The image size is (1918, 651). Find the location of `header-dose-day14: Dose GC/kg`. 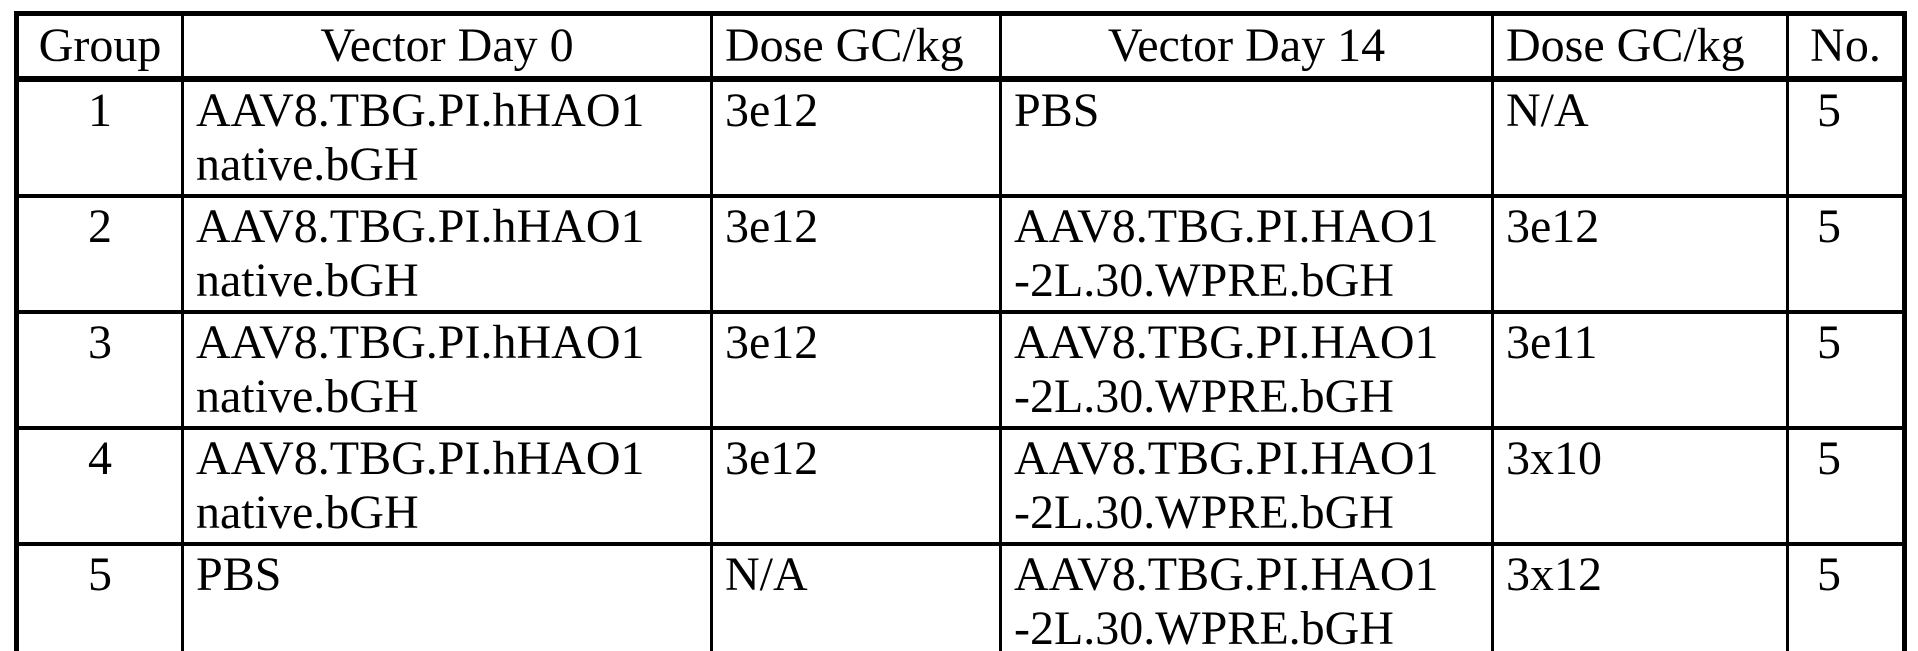

header-dose-day14: Dose GC/kg is located at coordinates (1640, 47).